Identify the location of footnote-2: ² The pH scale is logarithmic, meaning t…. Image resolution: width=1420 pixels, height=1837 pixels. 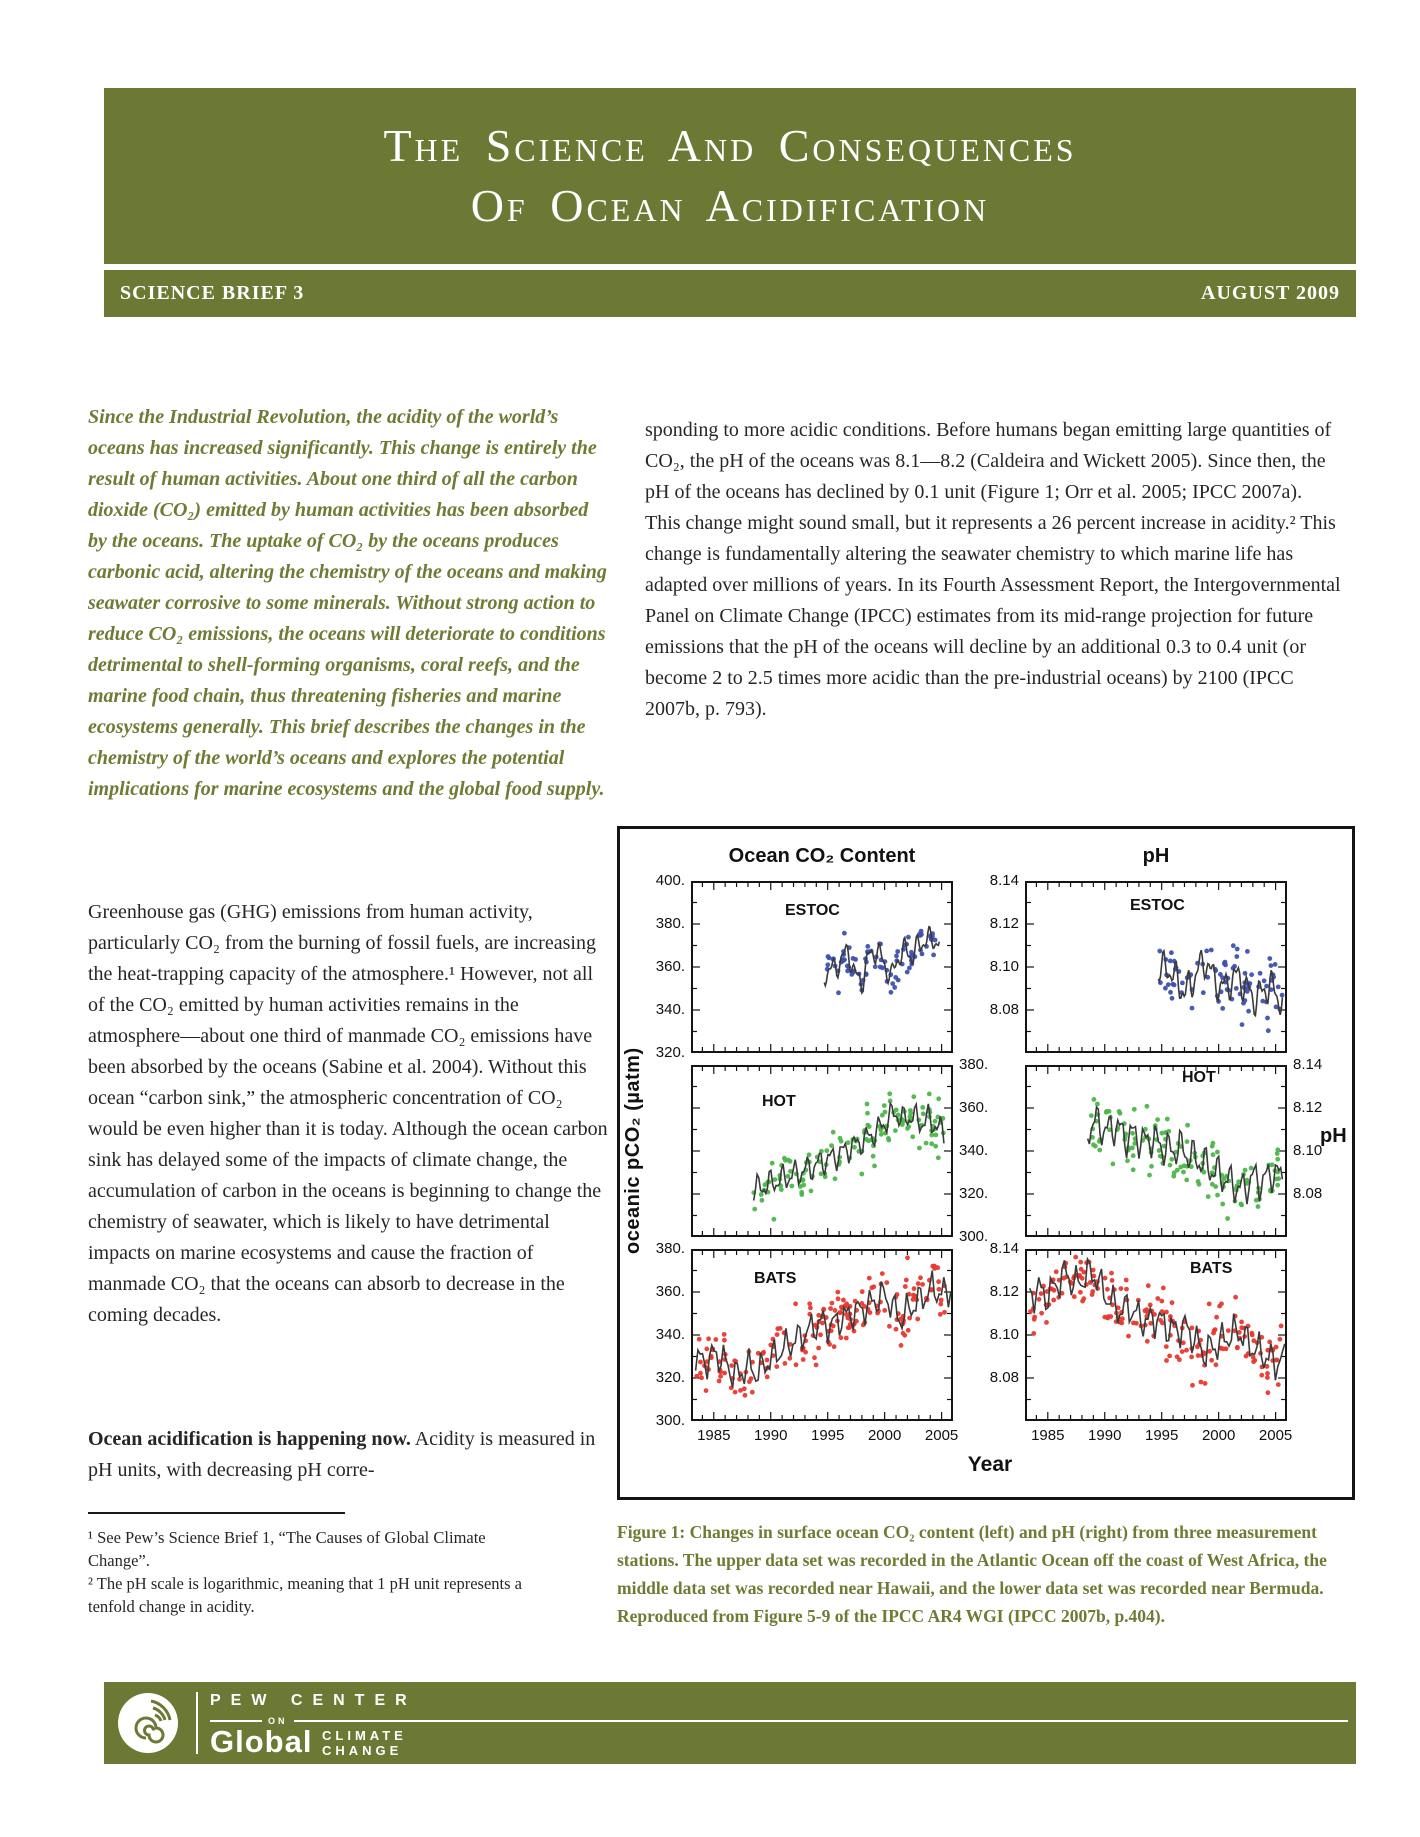
(305, 1595).